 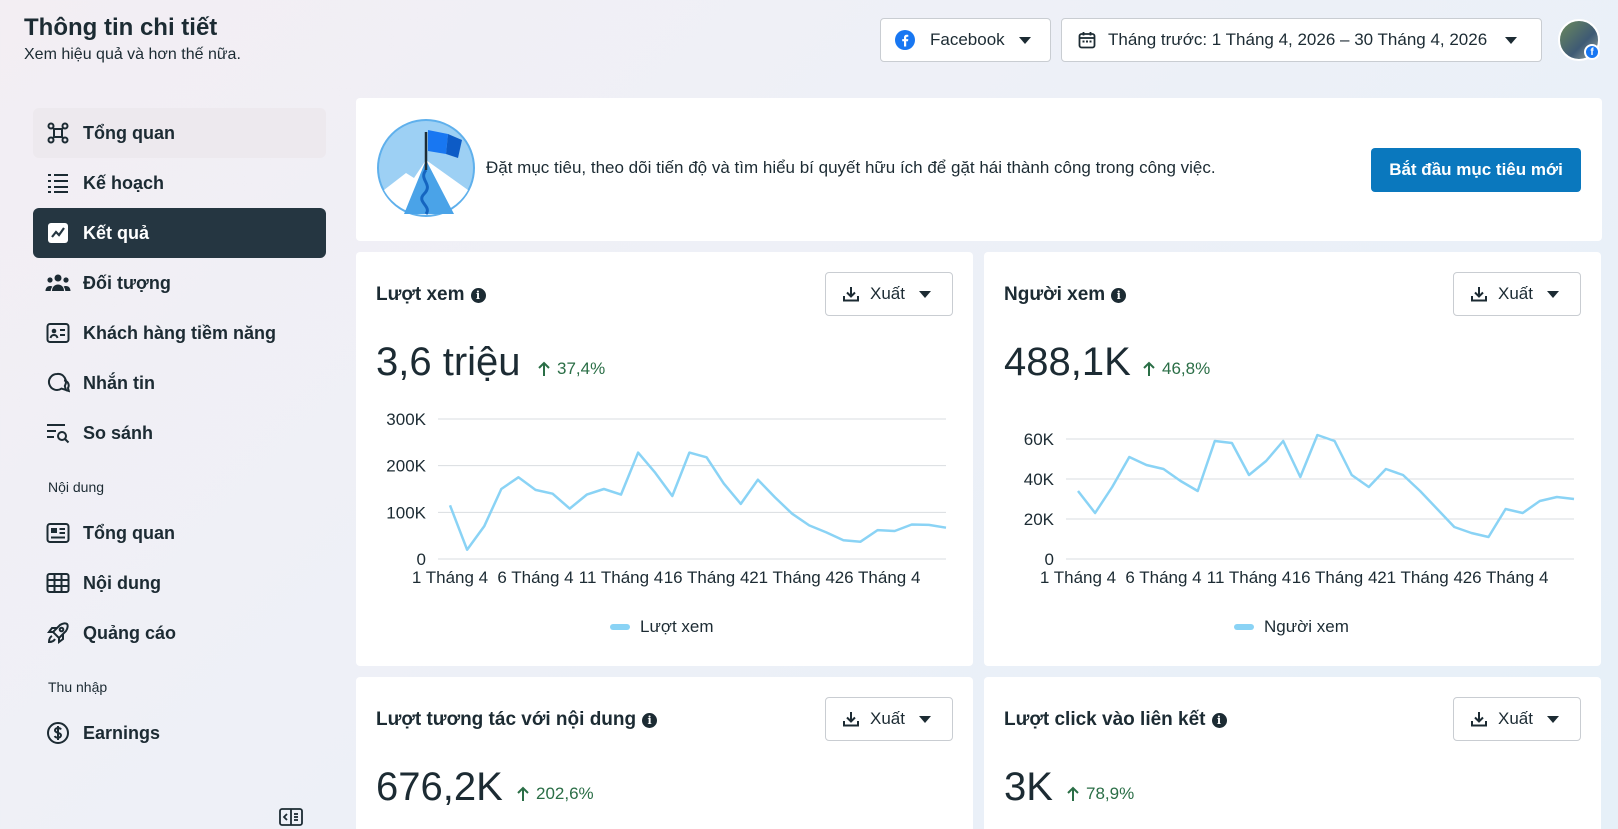 What do you see at coordinates (517, 720) in the screenshot?
I see `metric-title: Lượt tương tác với nội dung i` at bounding box center [517, 720].